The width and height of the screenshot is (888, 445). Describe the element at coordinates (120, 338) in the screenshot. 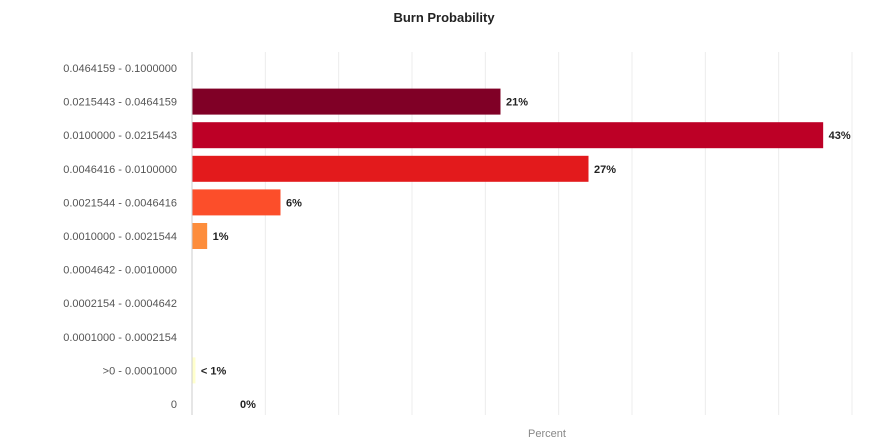

I see `category-label: 0.0001000 - 0.0002154` at that location.